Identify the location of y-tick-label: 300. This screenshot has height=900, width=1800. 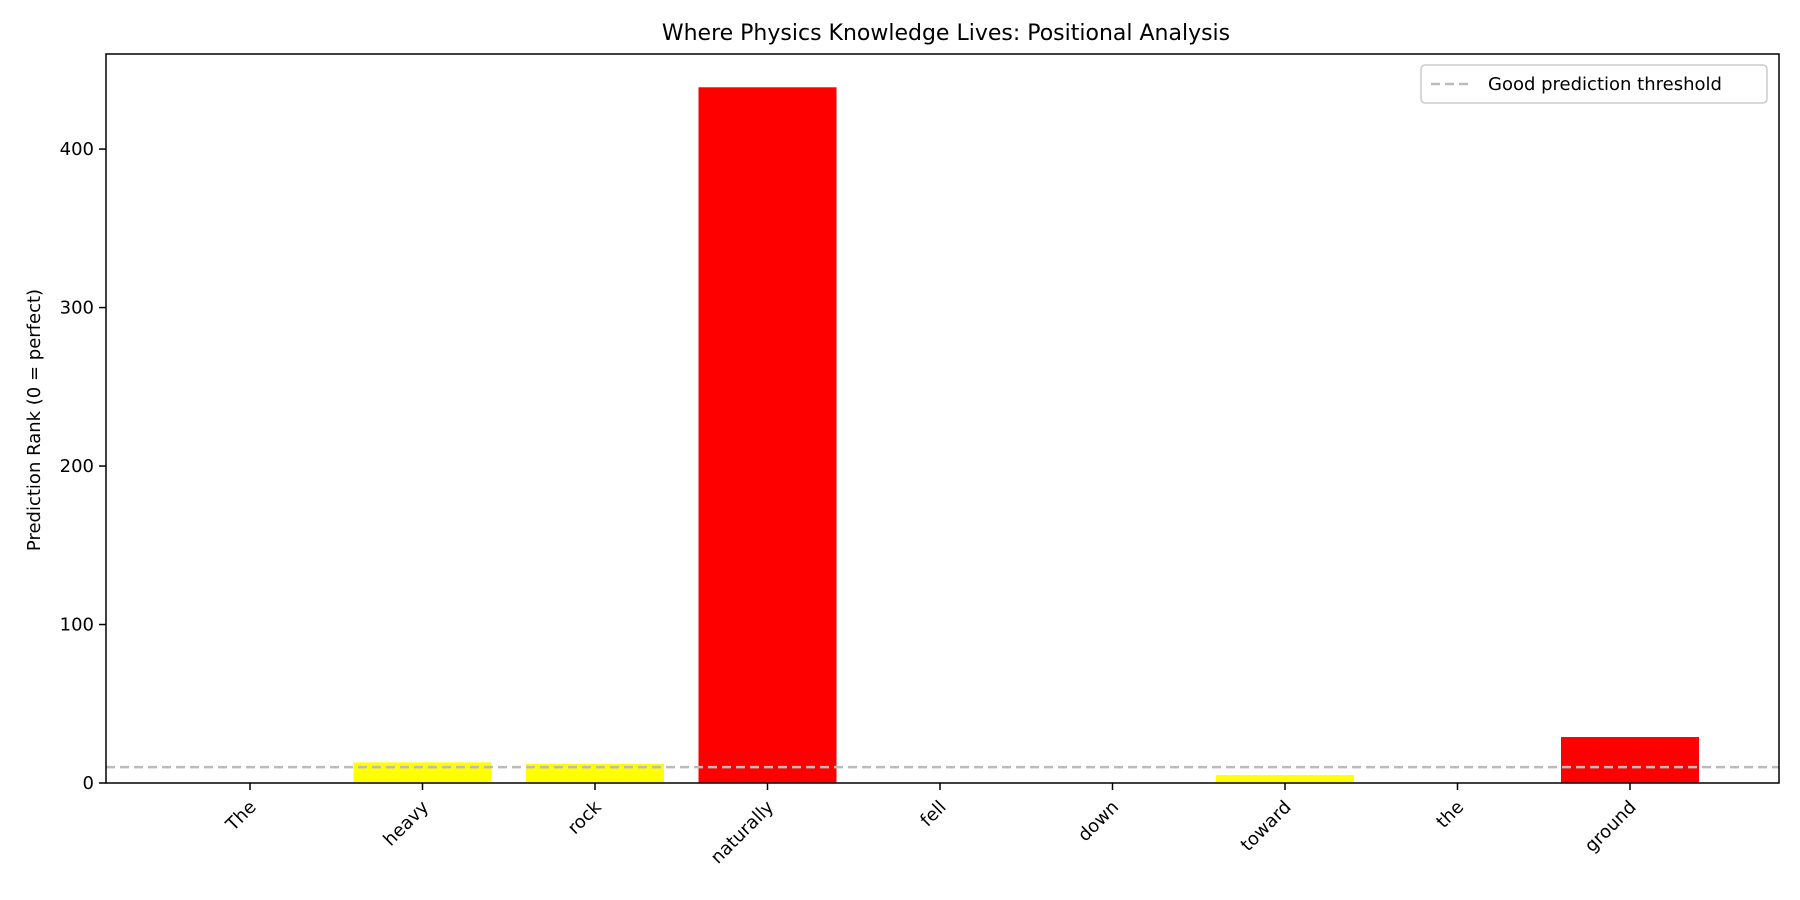
(77, 308).